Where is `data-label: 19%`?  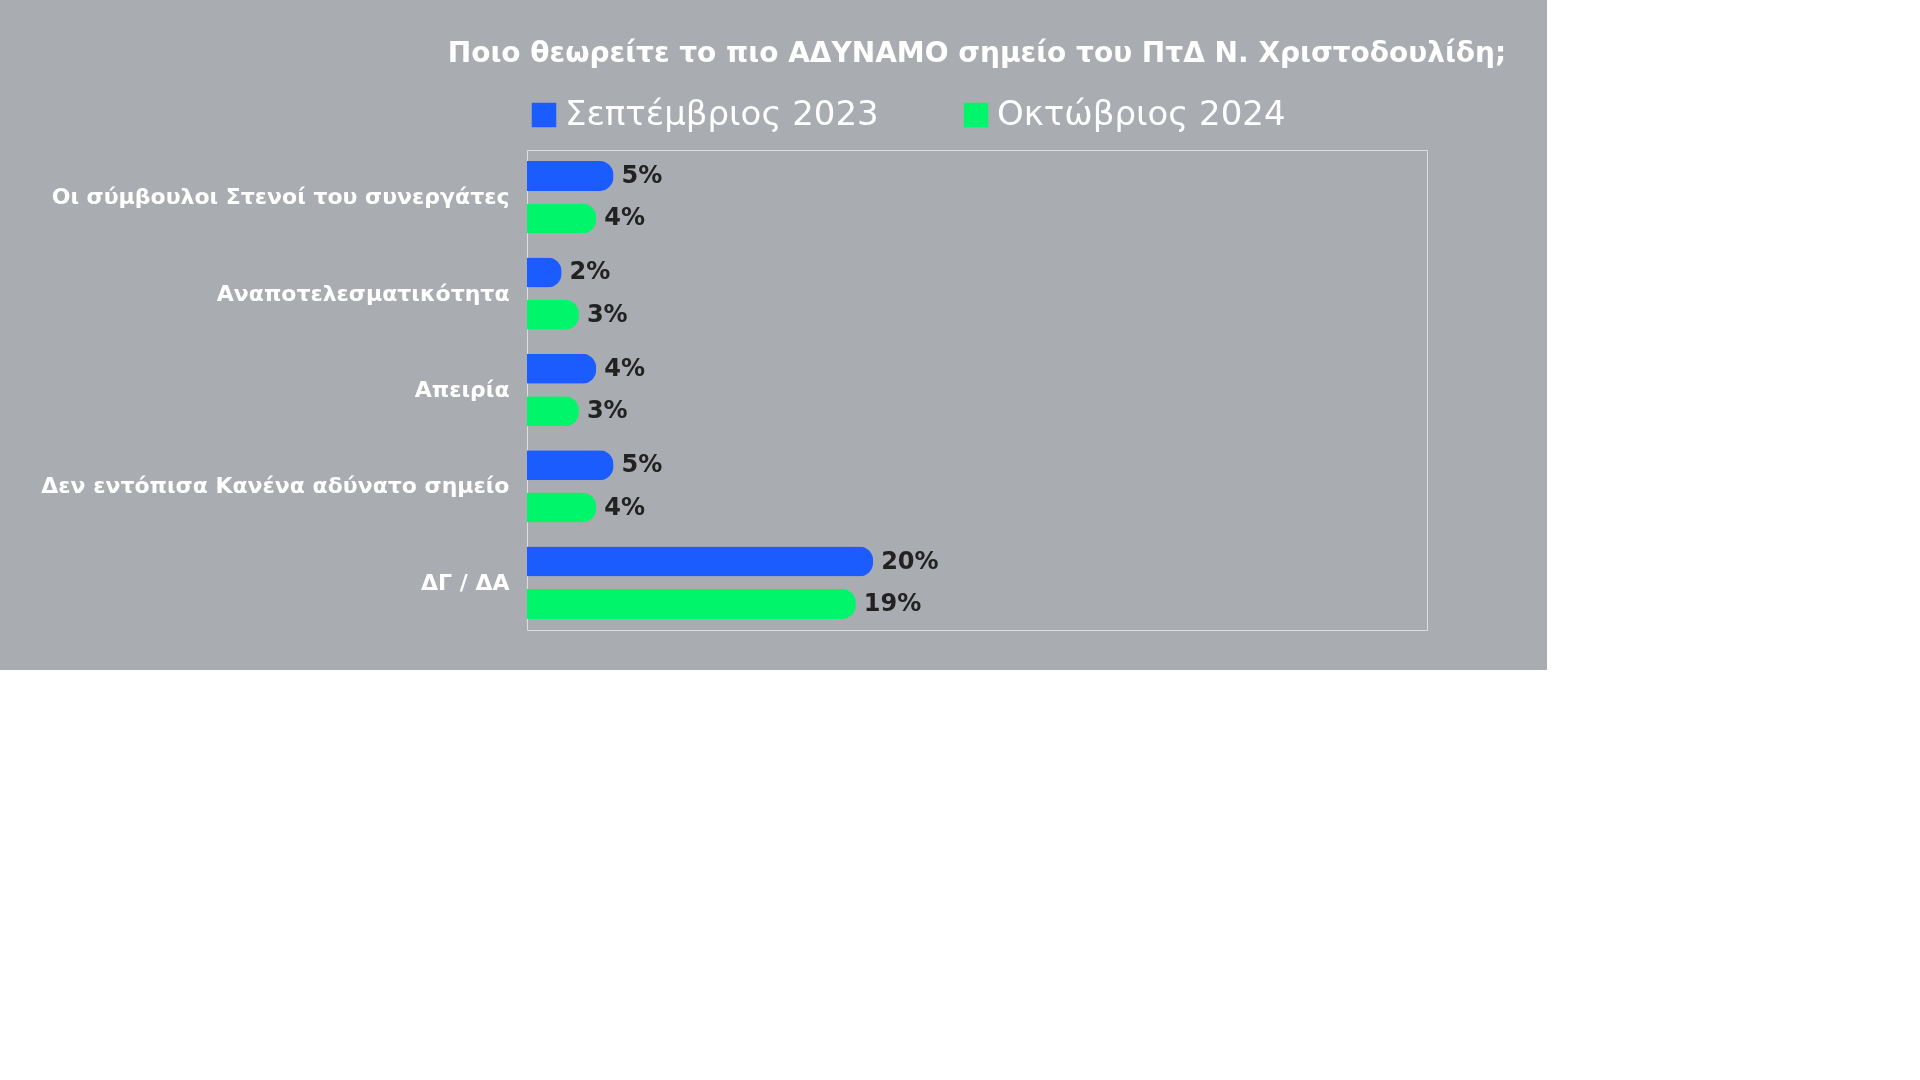 data-label: 19% is located at coordinates (892, 602).